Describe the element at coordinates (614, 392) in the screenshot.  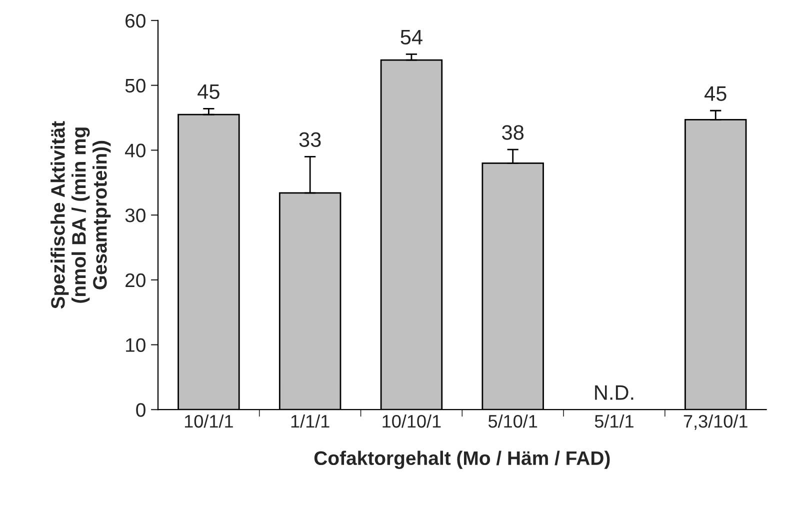
I see `text: N.D.` at that location.